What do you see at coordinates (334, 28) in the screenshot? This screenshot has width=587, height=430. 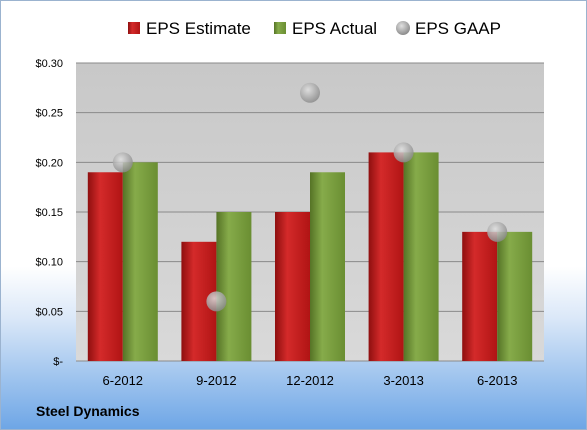 I see `legend-label: EPS Actual` at bounding box center [334, 28].